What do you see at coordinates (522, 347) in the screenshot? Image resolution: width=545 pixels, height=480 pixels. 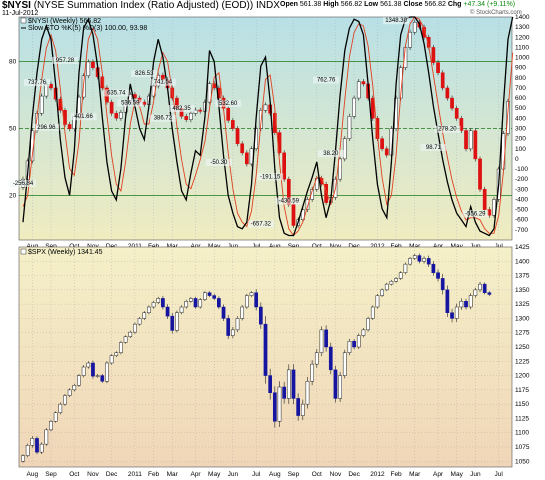 I see `spx-y-tick: 1250` at bounding box center [522, 347].